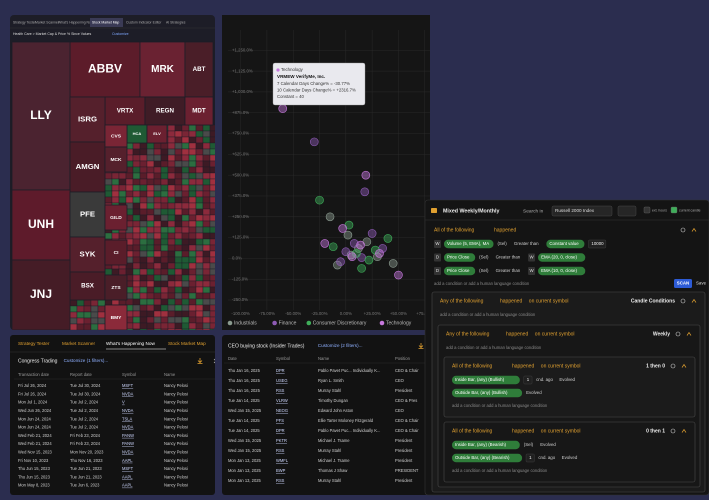 The image size is (709, 500). What do you see at coordinates (127, 418) in the screenshot?
I see `cell: TSLA` at bounding box center [127, 418].